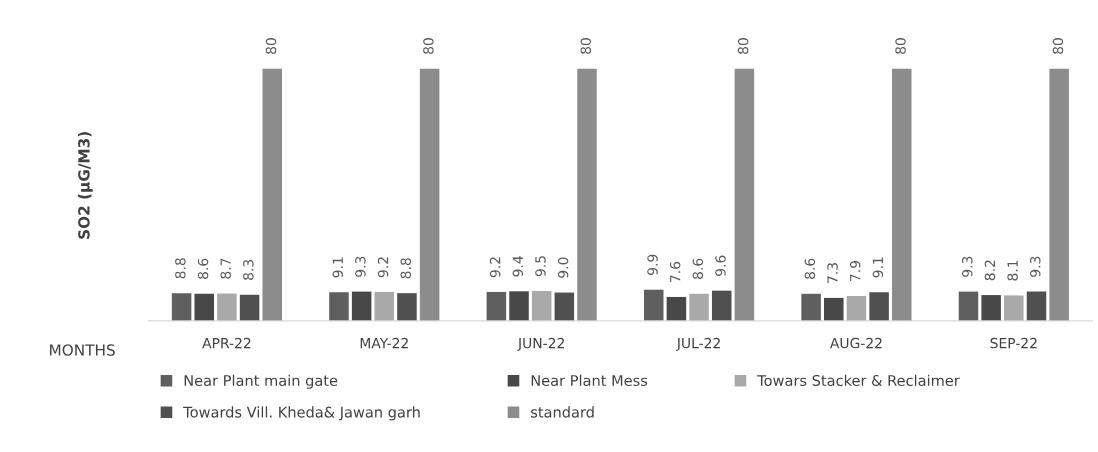 The image size is (1098, 452). Describe the element at coordinates (652, 264) in the screenshot. I see `data-label: 9.9` at that location.